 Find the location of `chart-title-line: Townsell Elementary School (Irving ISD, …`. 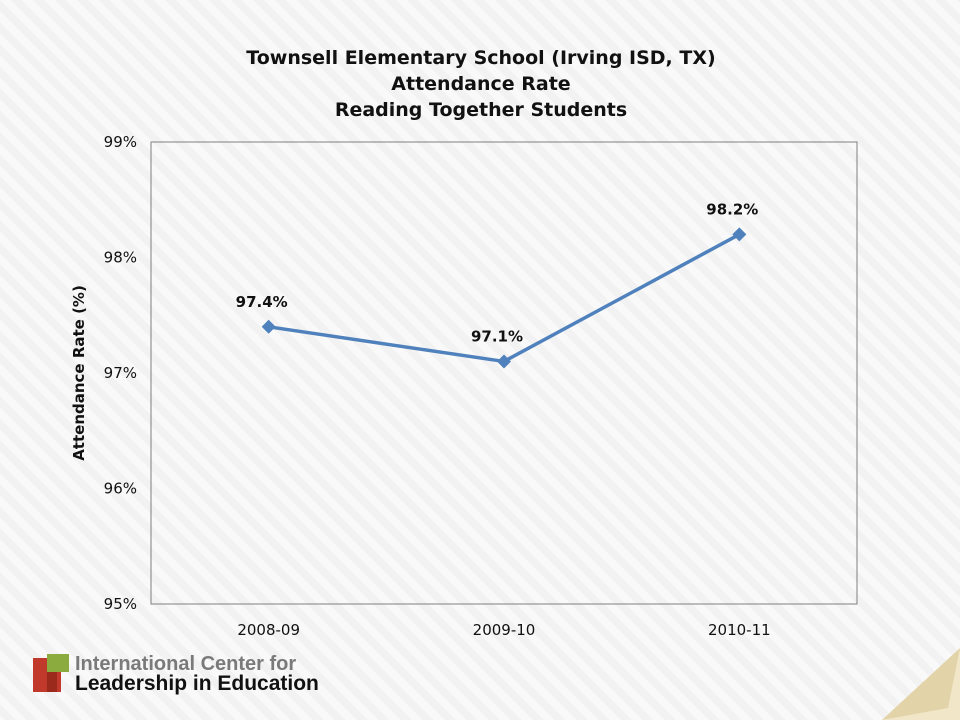

chart-title-line: Townsell Elementary School (Irving ISD, … is located at coordinates (480, 58).